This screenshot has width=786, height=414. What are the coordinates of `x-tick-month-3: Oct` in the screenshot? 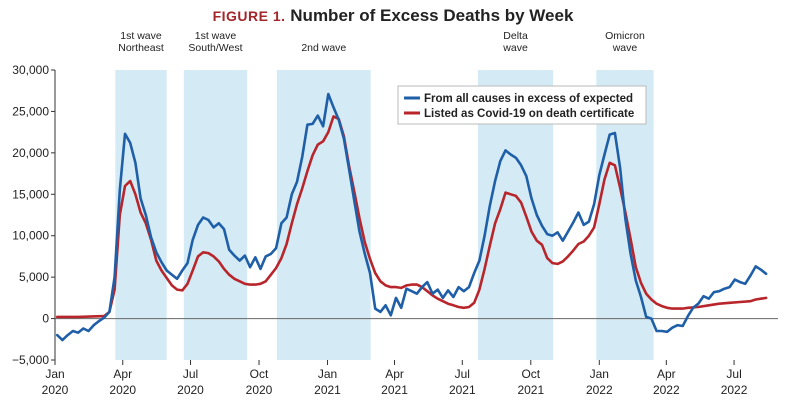 It's located at (259, 374).